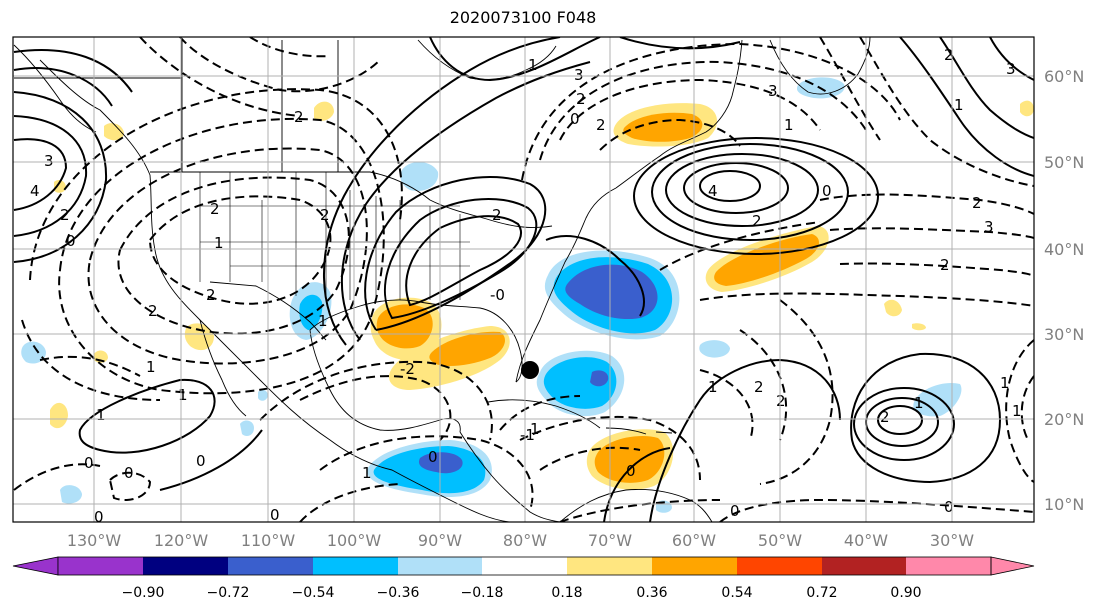 The width and height of the screenshot is (1105, 613). I want to click on colorbar-extend-high, so click(1012, 566).